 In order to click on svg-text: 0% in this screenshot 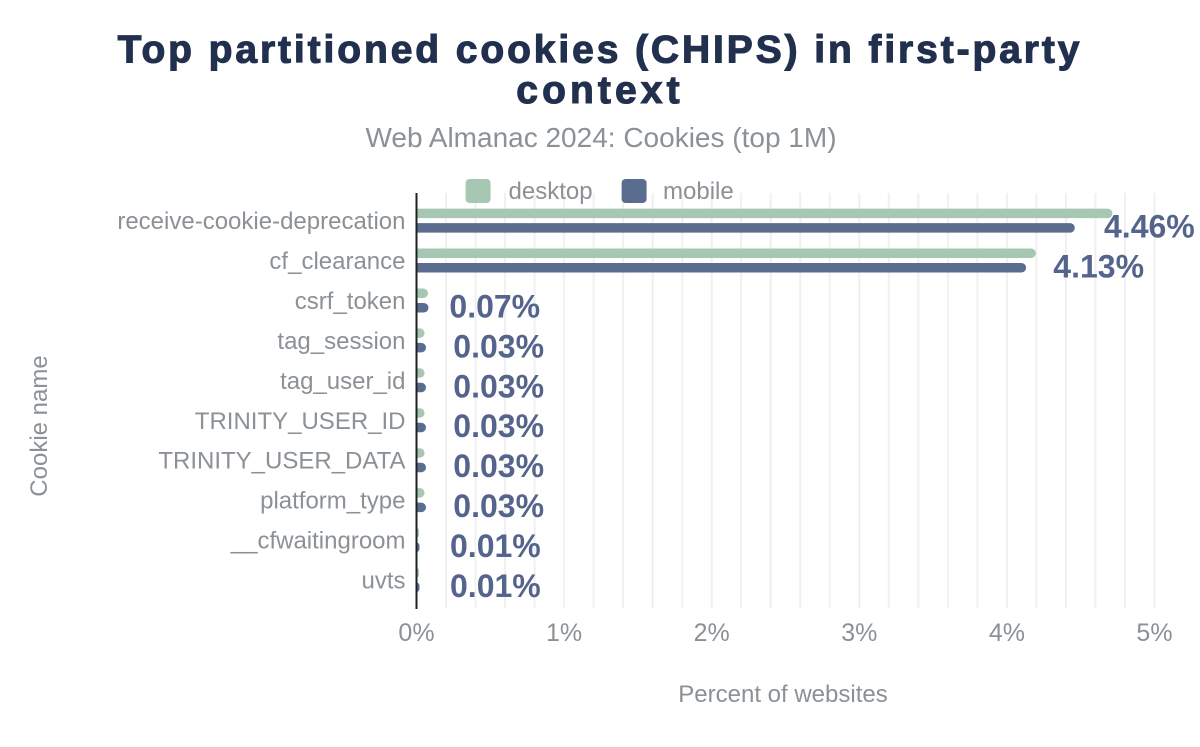, I will do `click(416, 633)`.